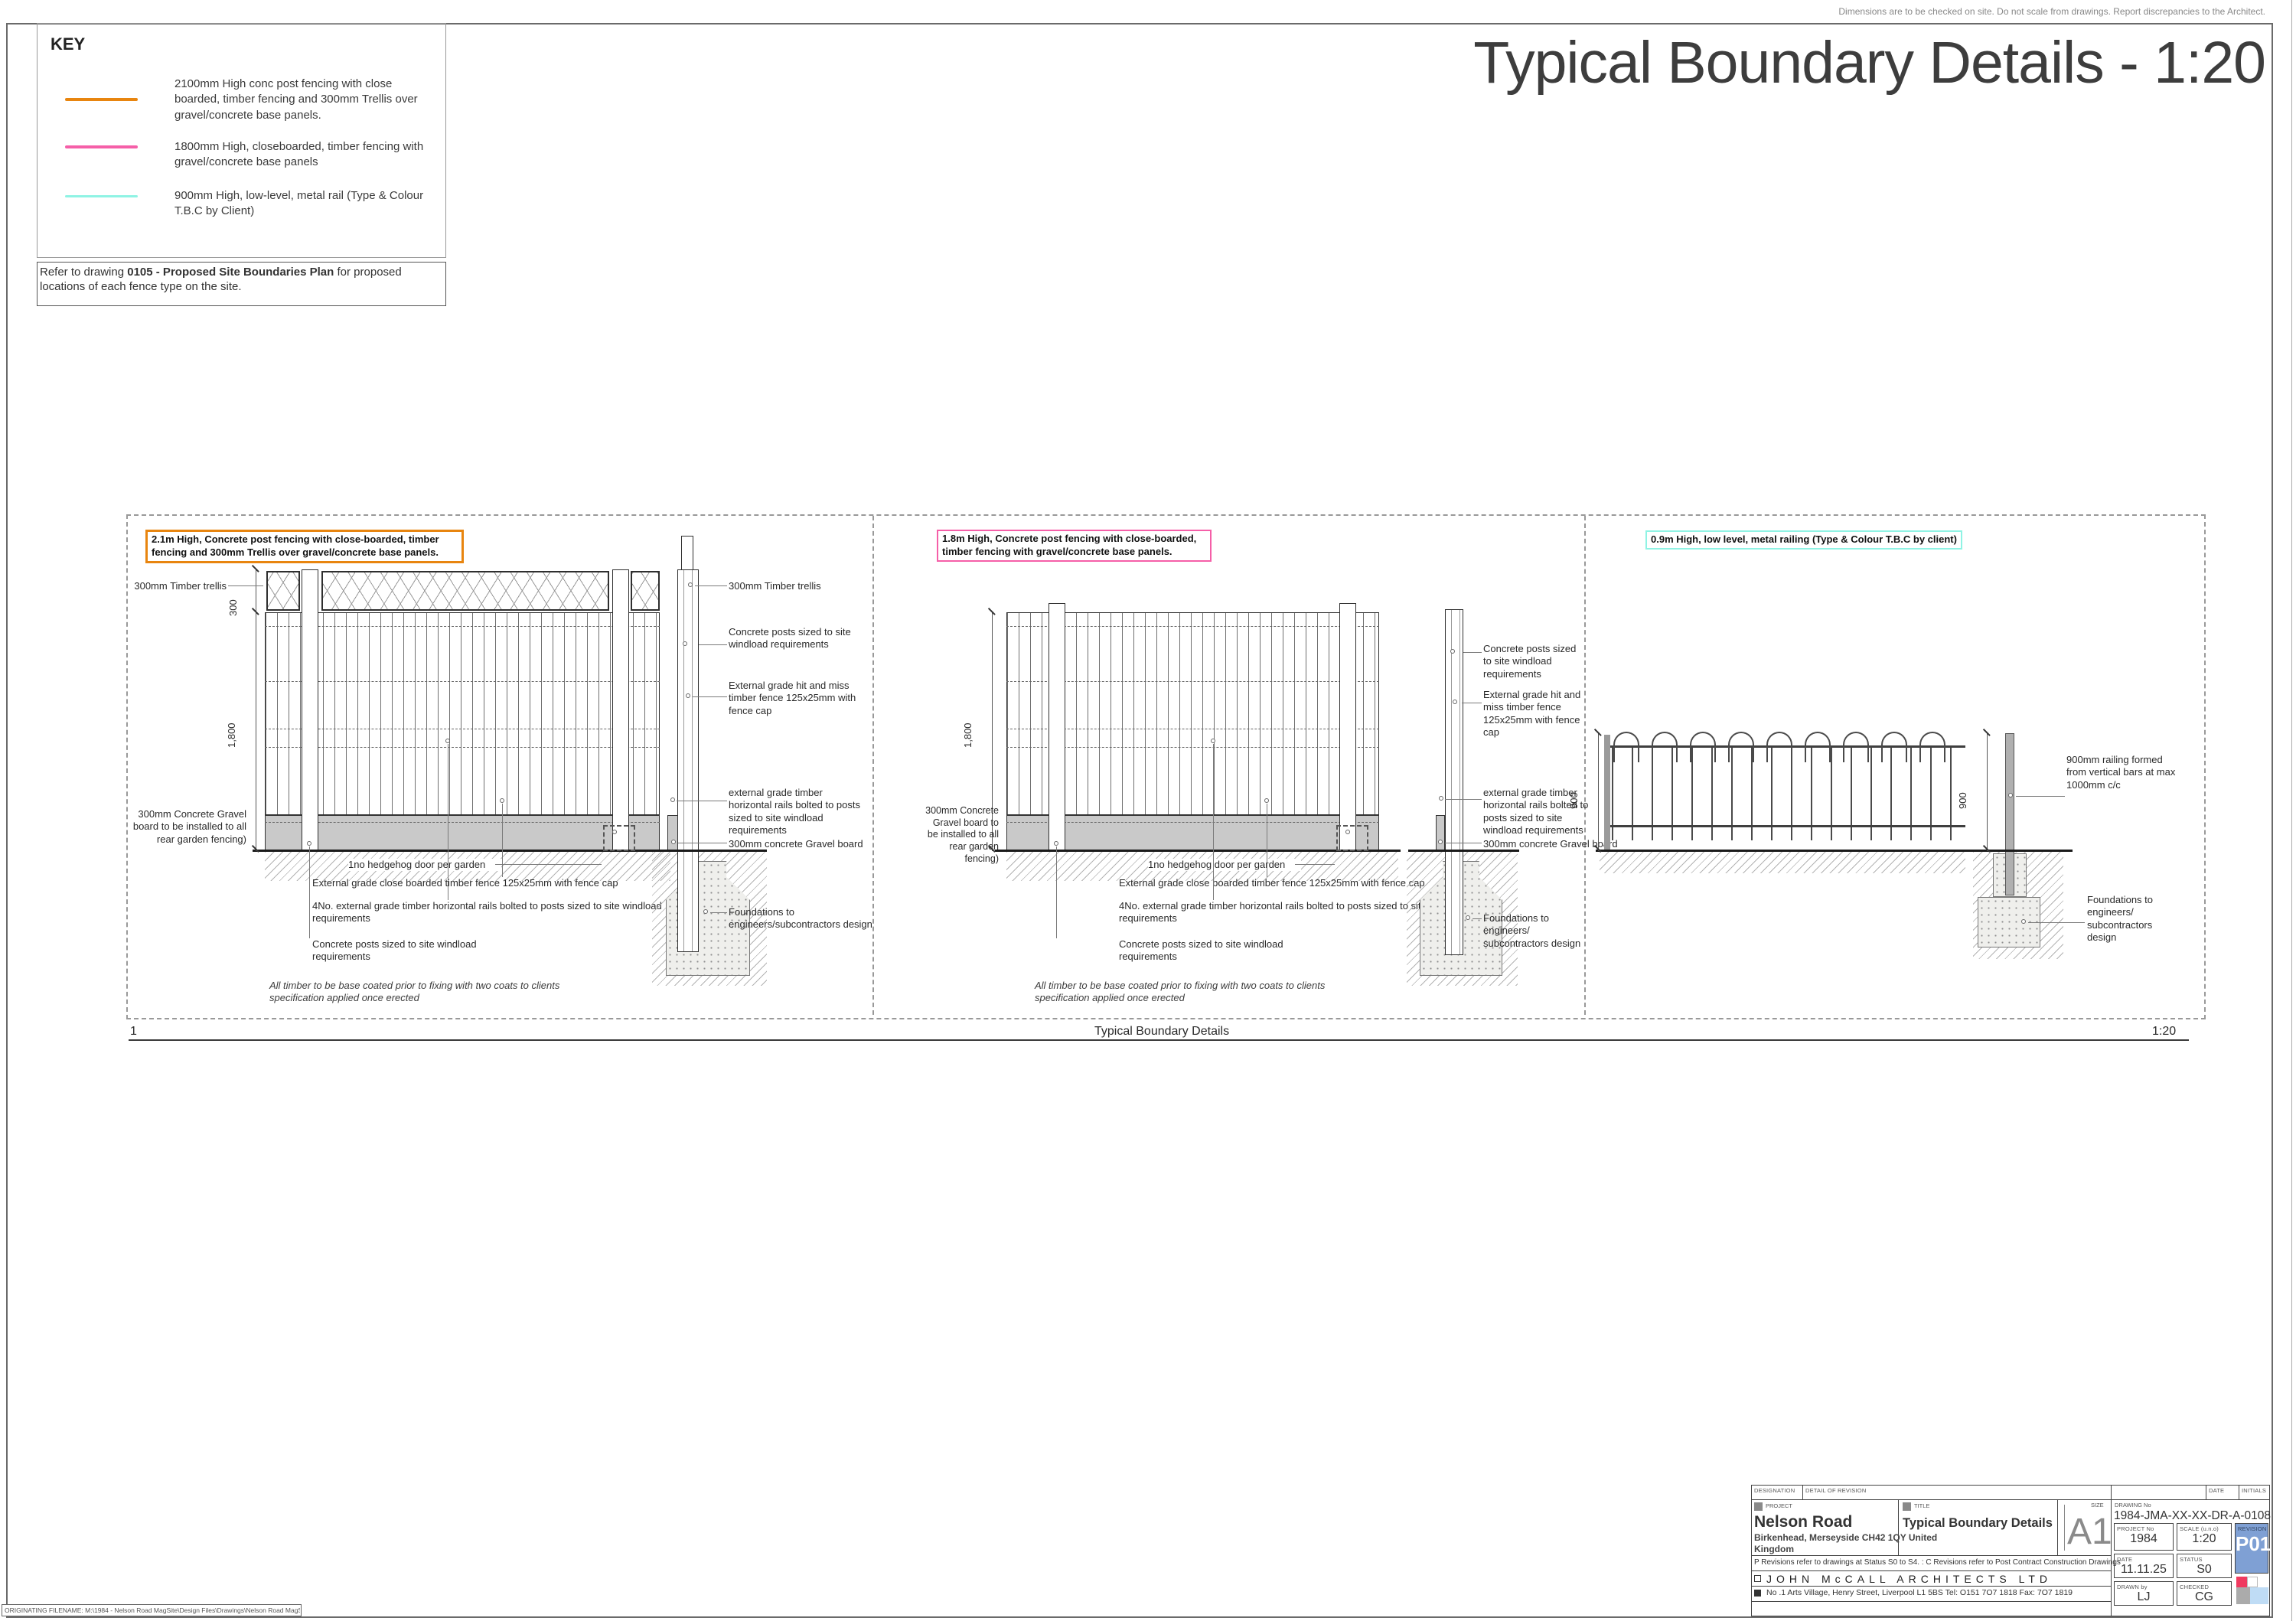  What do you see at coordinates (1550, 844) in the screenshot?
I see `detail2-label-gravel-right: 300mm concrete Gravel board` at bounding box center [1550, 844].